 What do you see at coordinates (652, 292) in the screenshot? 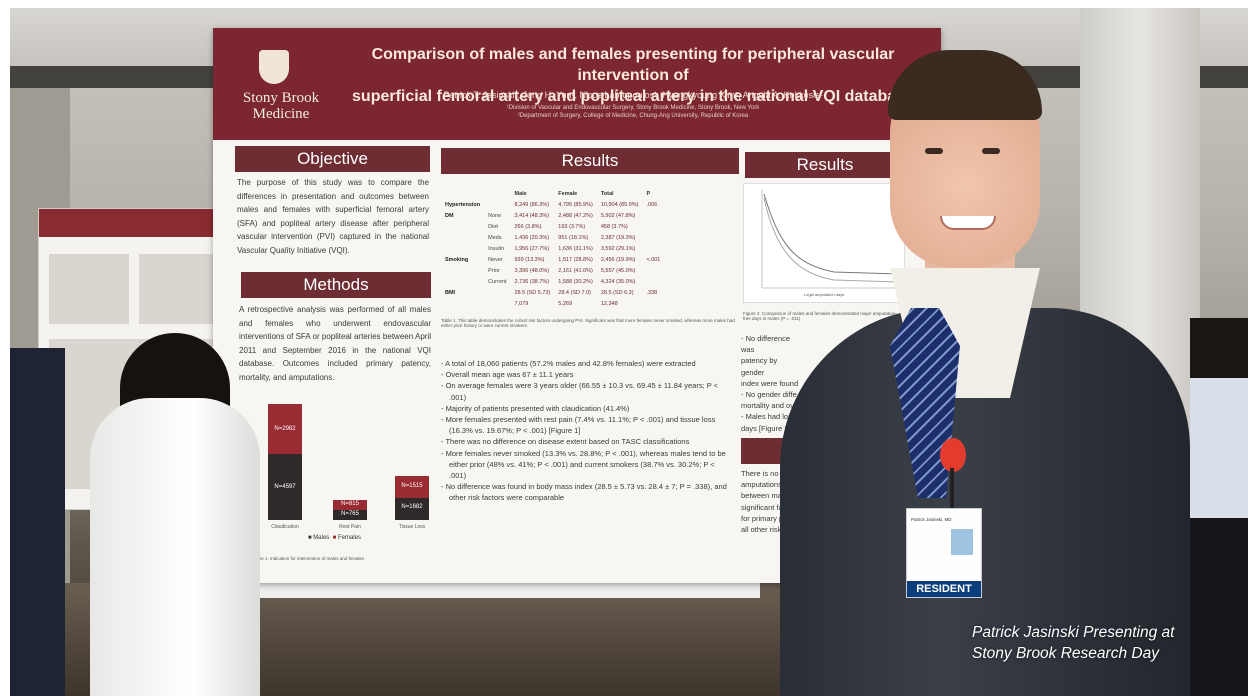
I see `table-cell: .338` at bounding box center [652, 292].